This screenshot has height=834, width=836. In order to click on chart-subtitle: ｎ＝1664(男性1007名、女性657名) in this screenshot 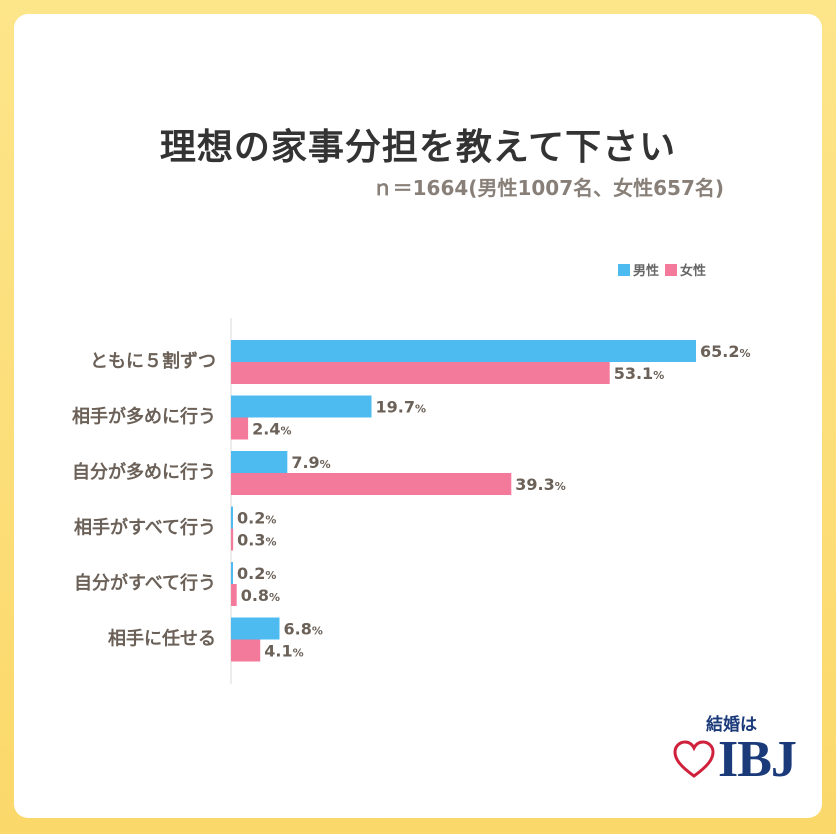, I will do `click(548, 188)`.